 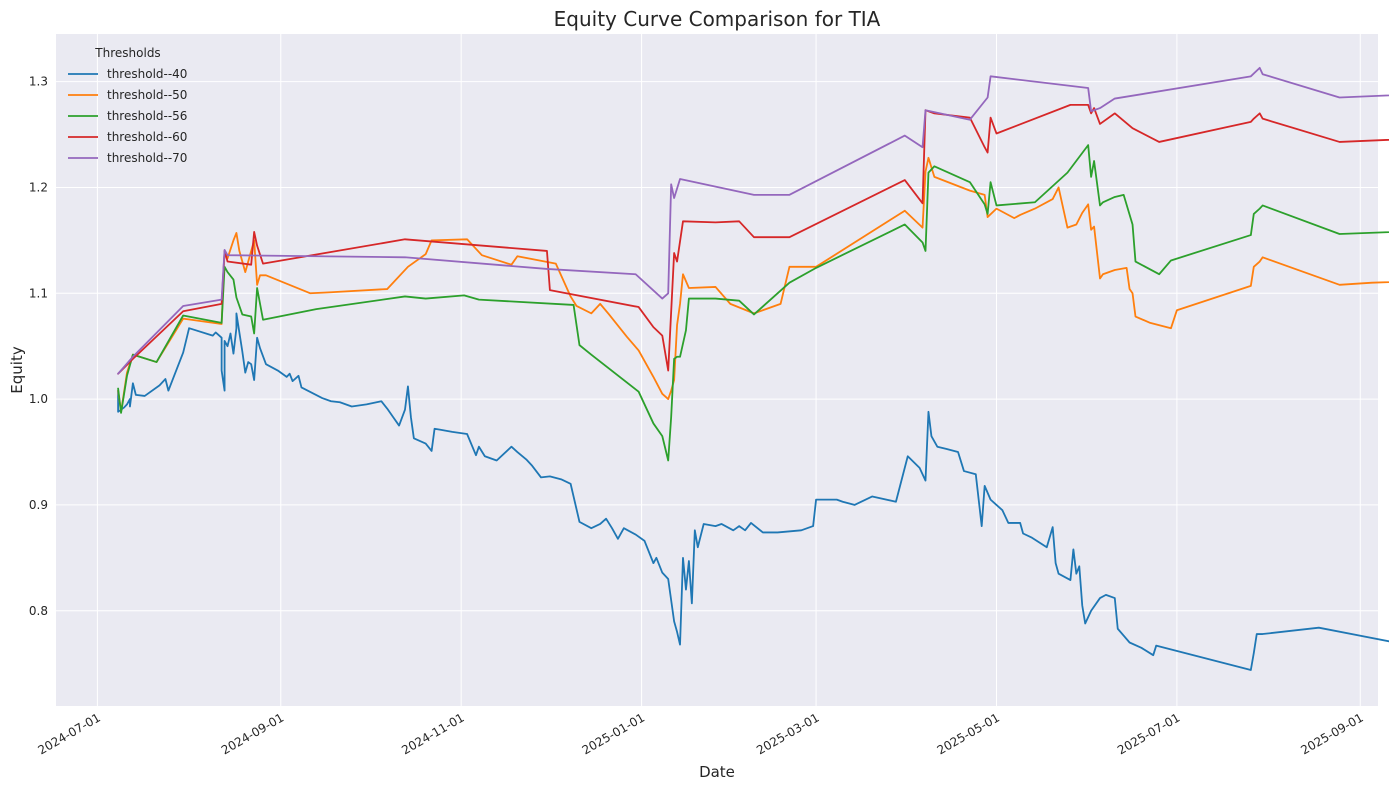 What do you see at coordinates (1331, 733) in the screenshot?
I see `x-tick-label: 2025-09-01` at bounding box center [1331, 733].